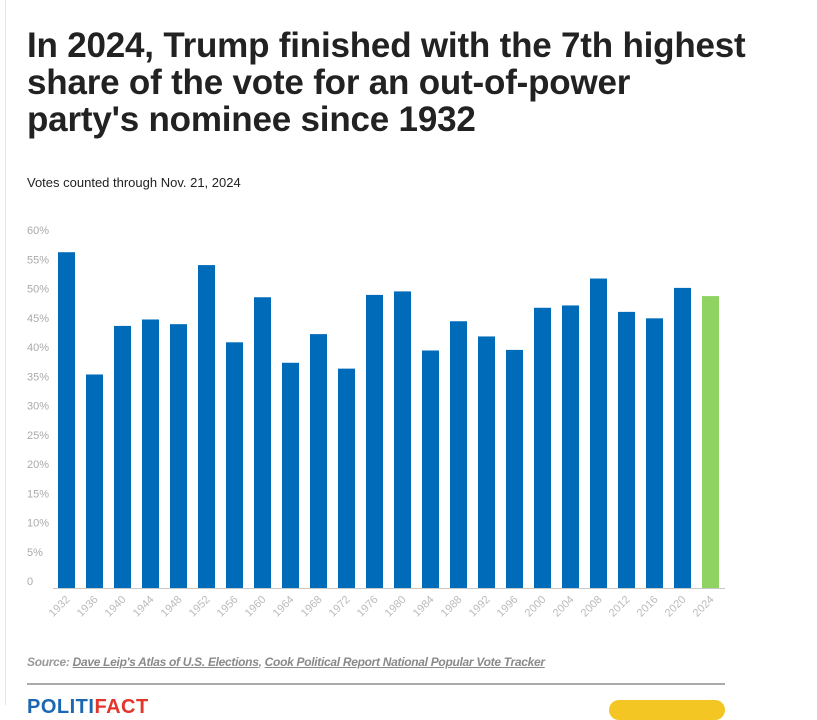 This screenshot has width=817, height=720. I want to click on bar-1980: 1980: 50.7%, so click(402, 439).